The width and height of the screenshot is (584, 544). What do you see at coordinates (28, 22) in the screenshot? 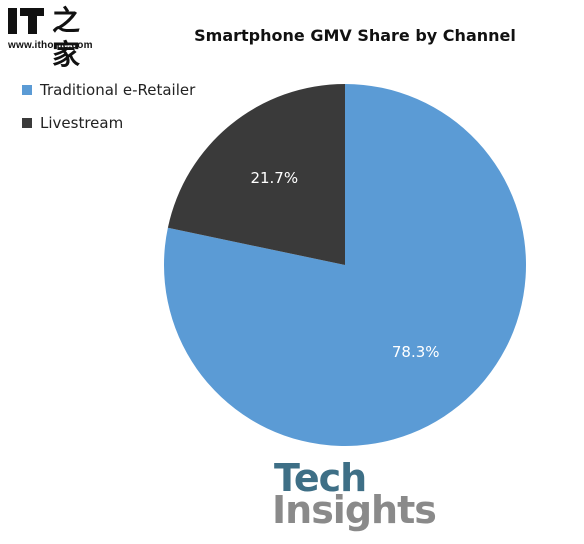
I see `it-logo-mark` at bounding box center [28, 22].